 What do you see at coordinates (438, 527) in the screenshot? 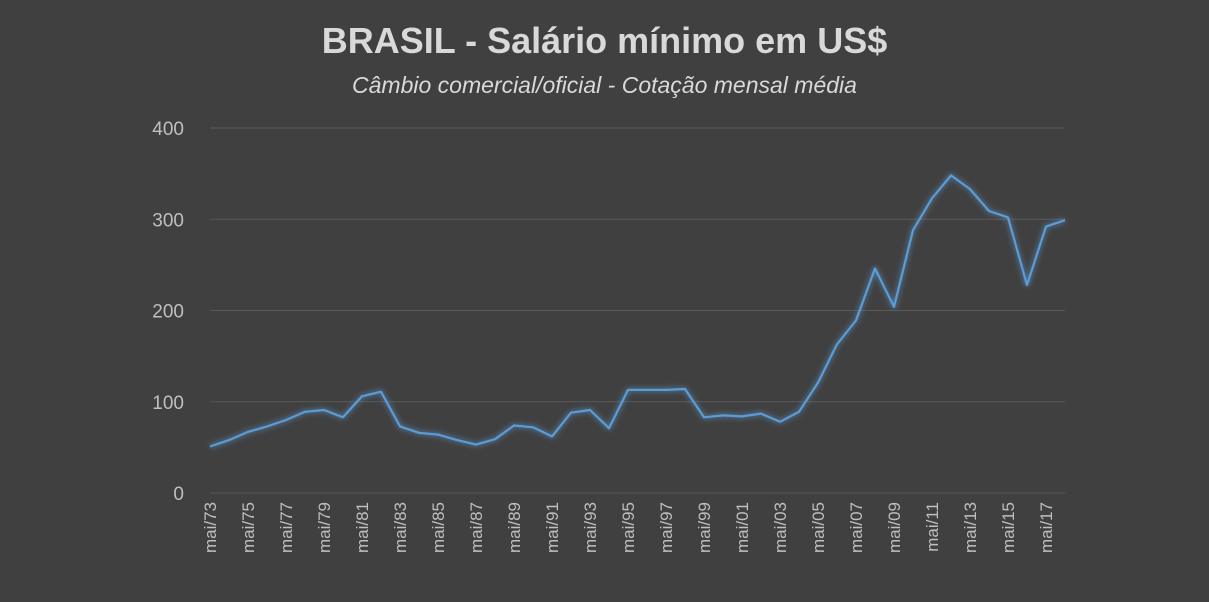
I see `x-tick-label: mai/85` at bounding box center [438, 527].